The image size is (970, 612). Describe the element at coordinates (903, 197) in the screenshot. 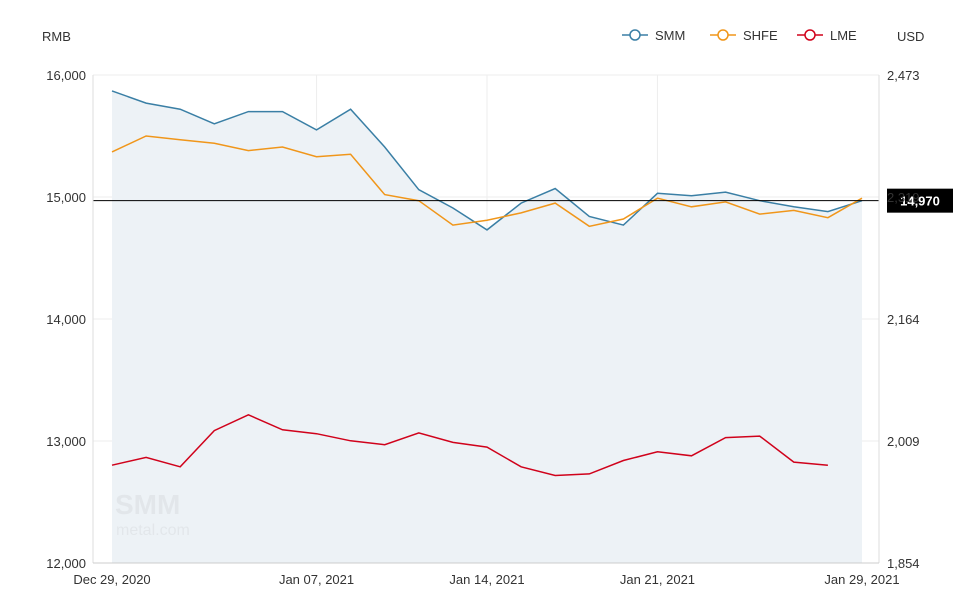

I see `y-right-tick: 2,319` at that location.